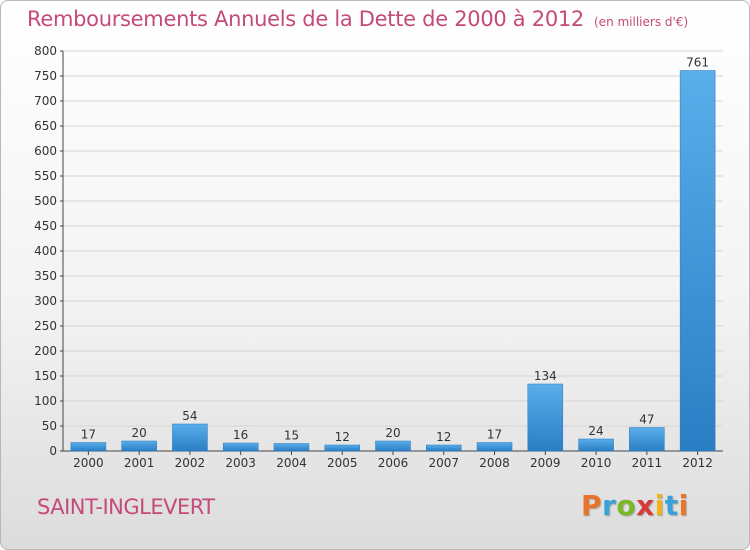 The image size is (750, 550). Describe the element at coordinates (45, 151) in the screenshot. I see `y-tick-label: 600` at that location.